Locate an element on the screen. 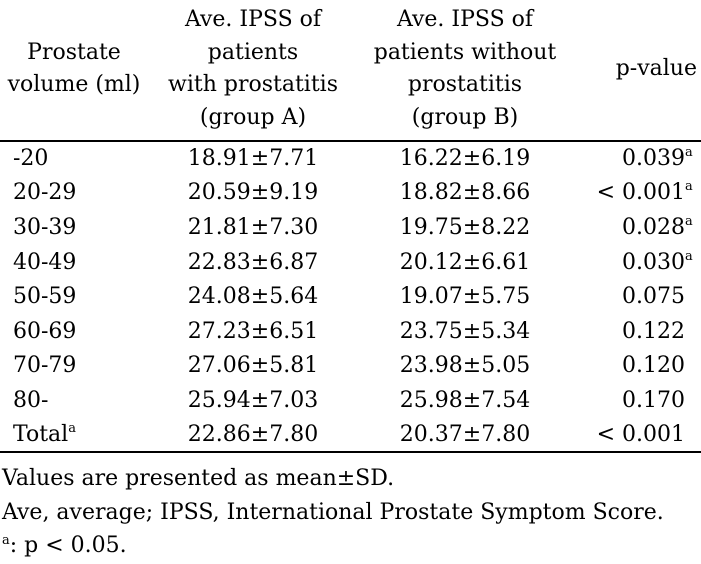 The width and height of the screenshot is (701, 564). p-value: 0.120 is located at coordinates (653, 366).